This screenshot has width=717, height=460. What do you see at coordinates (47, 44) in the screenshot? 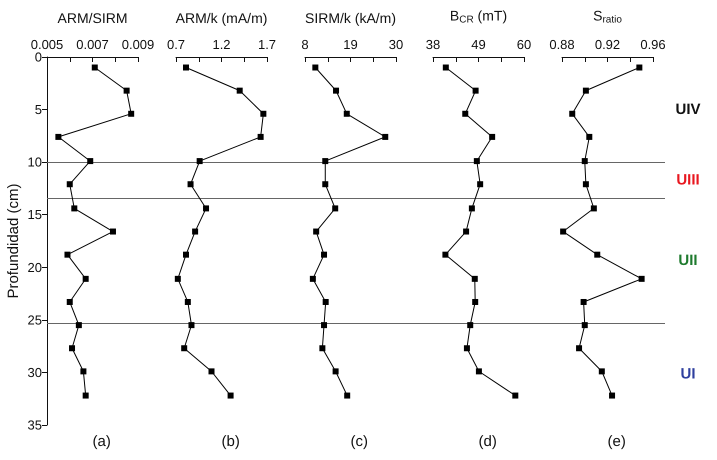
I see `x-tick-label: 0.005` at bounding box center [47, 44].